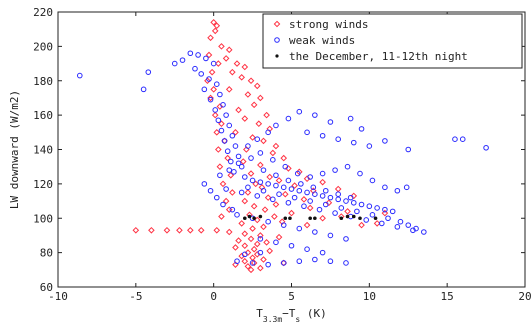 This screenshot has height=327, width=531. I want to click on legend-box, so click(392, 41).